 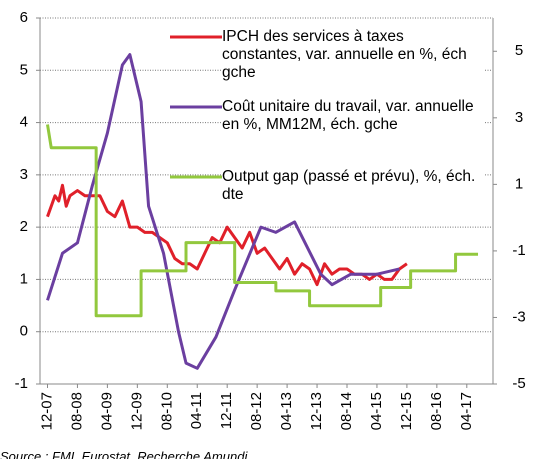 What do you see at coordinates (24, 69) in the screenshot?
I see `y-tick-label: 5` at bounding box center [24, 69].